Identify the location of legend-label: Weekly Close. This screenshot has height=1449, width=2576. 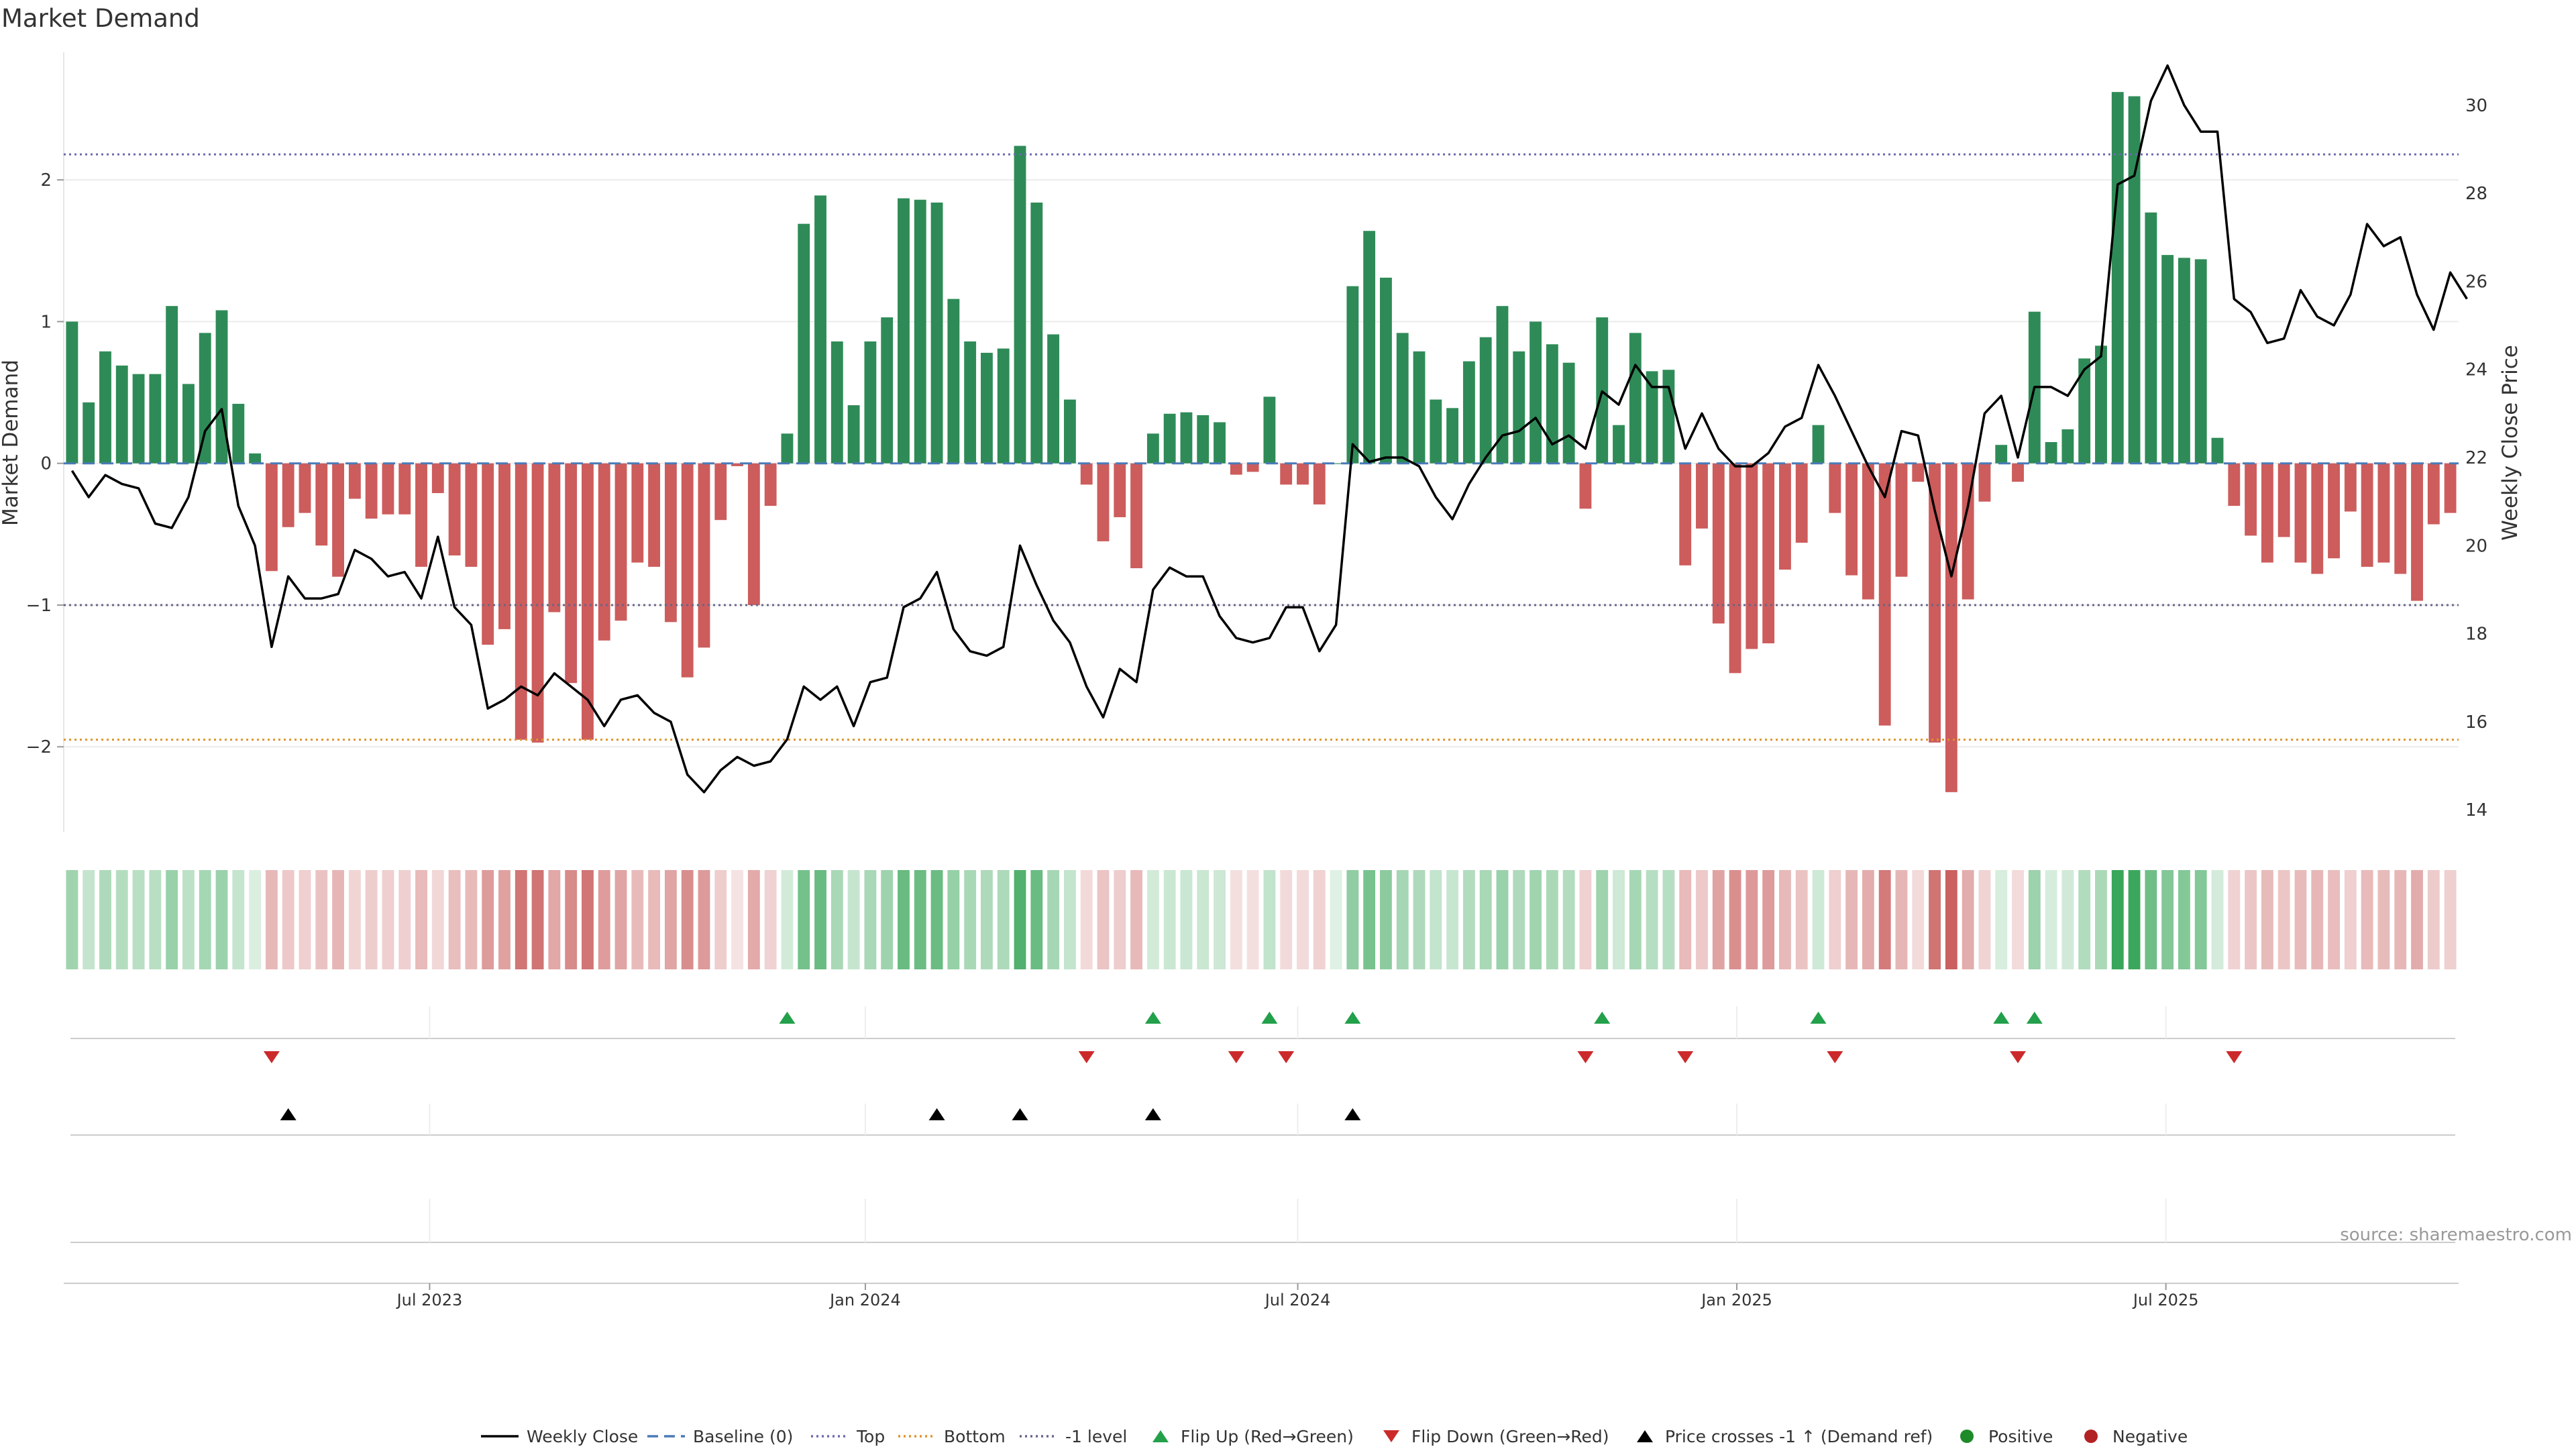
(582, 1436).